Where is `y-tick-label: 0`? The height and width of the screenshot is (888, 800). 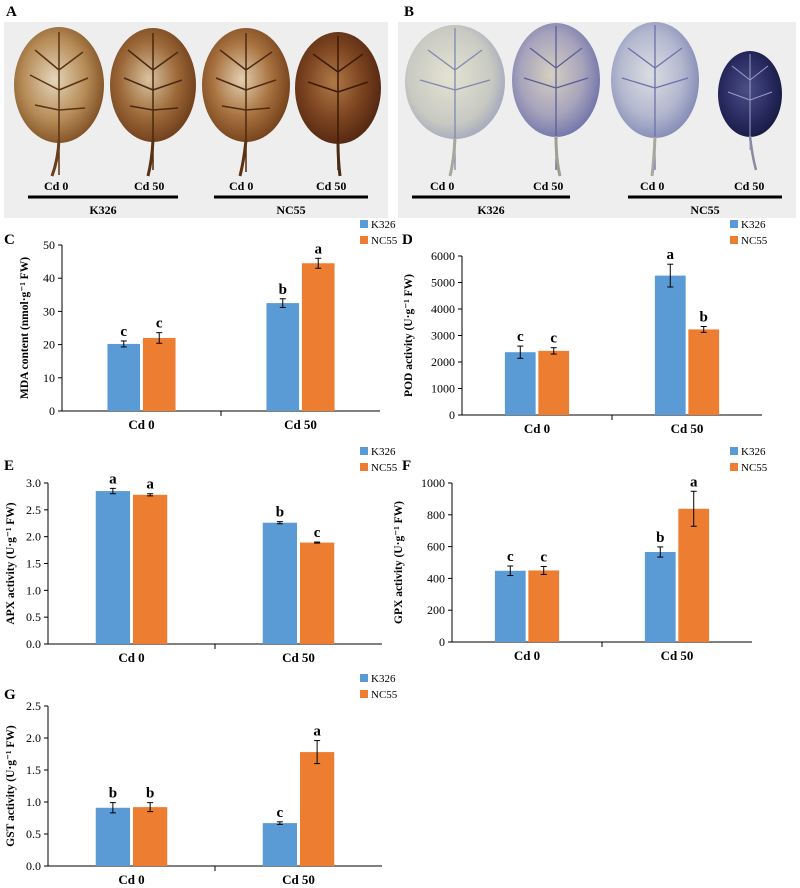
y-tick-label: 0 is located at coordinates (442, 642).